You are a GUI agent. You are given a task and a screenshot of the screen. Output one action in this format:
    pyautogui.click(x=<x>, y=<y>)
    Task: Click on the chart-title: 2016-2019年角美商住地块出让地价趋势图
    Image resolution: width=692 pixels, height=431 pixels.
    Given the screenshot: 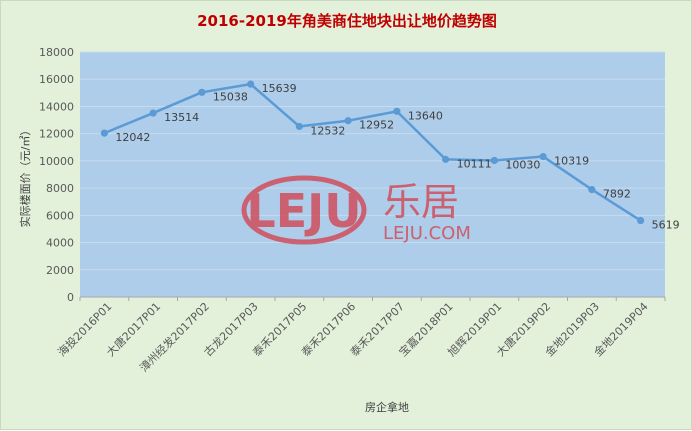 What is the action you would take?
    pyautogui.click(x=347, y=21)
    